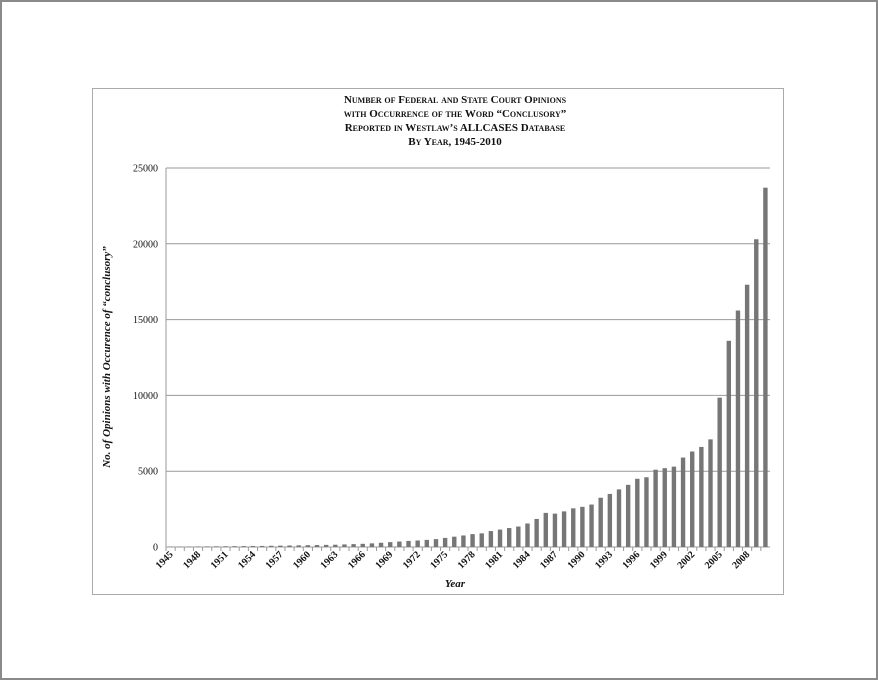 Image resolution: width=878 pixels, height=685 pixels. Describe the element at coordinates (455, 114) in the screenshot. I see `chart-title: with Occurrence of the Word “Conclusory”` at that location.